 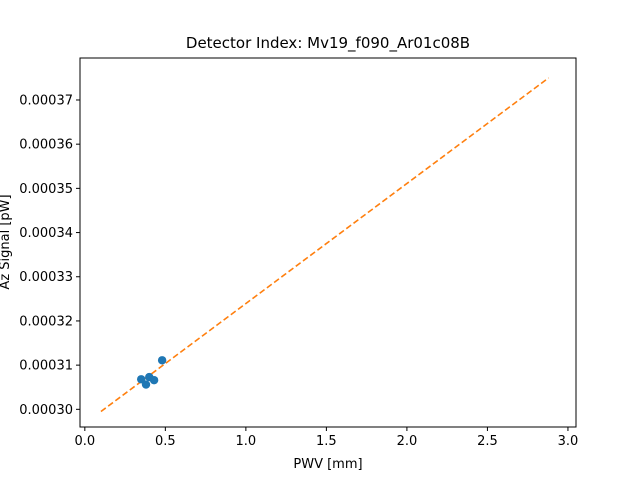 I want to click on y-tick-label: 0.00030, so click(x=46, y=410).